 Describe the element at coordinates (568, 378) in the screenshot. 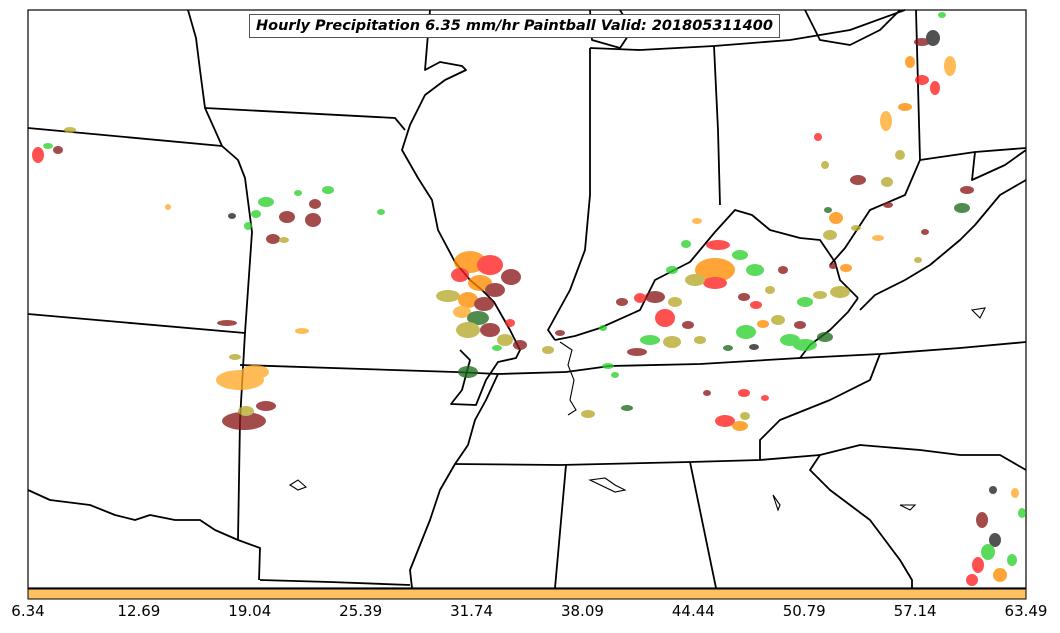

I see `river-tennessee` at that location.